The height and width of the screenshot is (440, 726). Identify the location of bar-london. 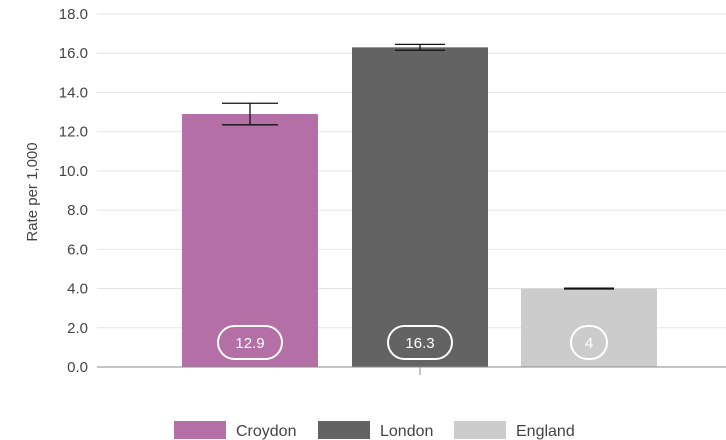
(420, 207).